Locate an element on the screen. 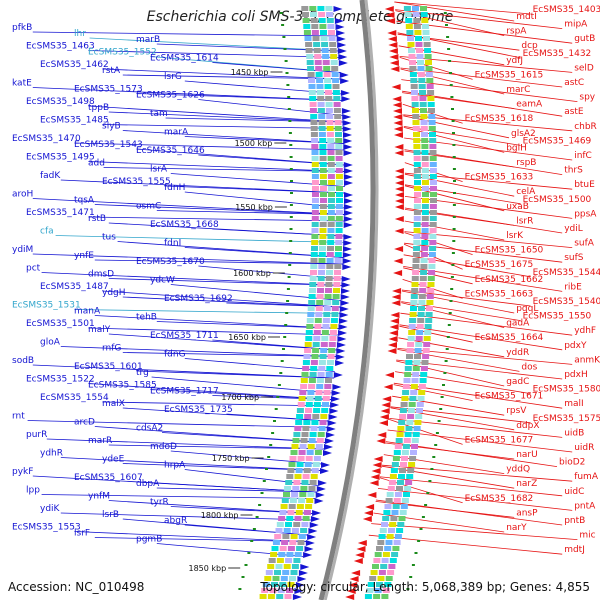 The width and height of the screenshot is (600, 600). gene-label-reverse: yddR is located at coordinates (517, 353).